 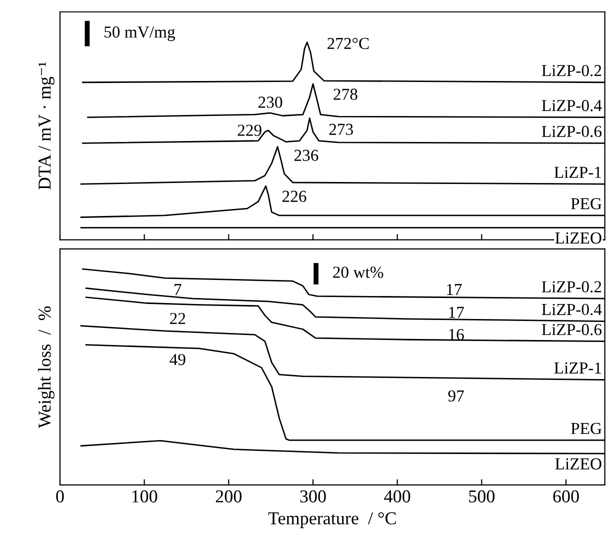 What do you see at coordinates (456, 396) in the screenshot?
I see `annotation: 97` at bounding box center [456, 396].